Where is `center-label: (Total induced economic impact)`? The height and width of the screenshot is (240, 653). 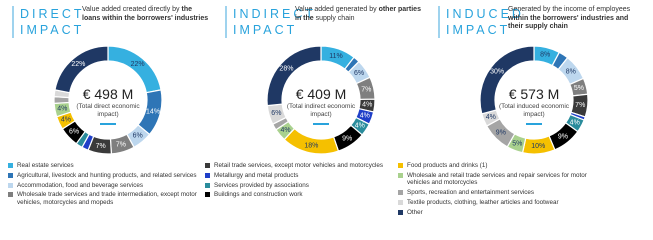
center-label: (Total induced economic impact) is located at coordinates (534, 110).